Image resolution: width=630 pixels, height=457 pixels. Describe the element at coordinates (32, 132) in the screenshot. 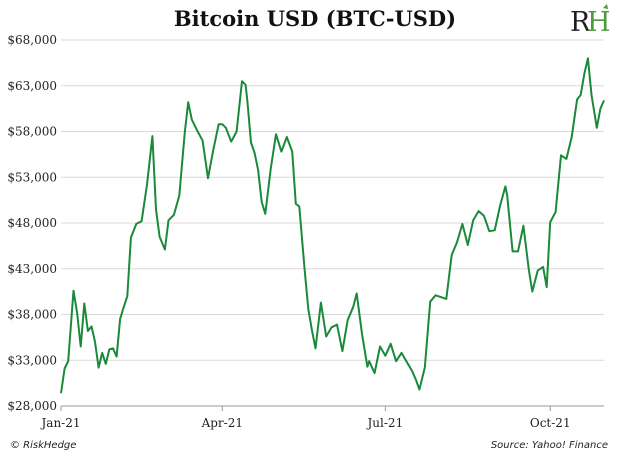

I see `y-tick-label: $58,000` at that location.